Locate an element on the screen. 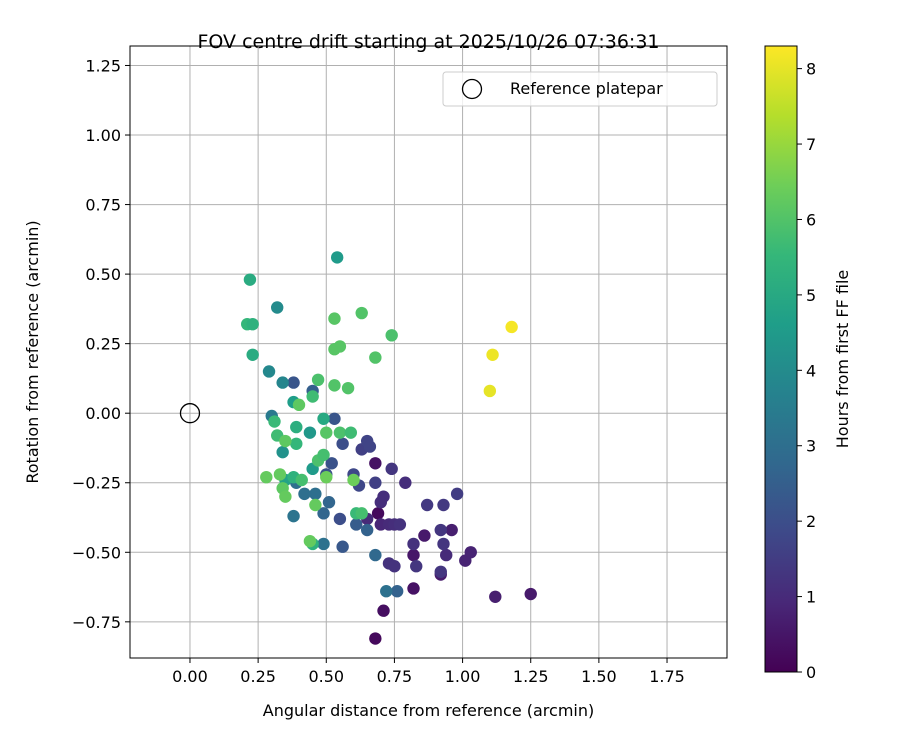 This screenshot has height=750, width=900. colorbar-tick-label: 4 is located at coordinates (811, 370).